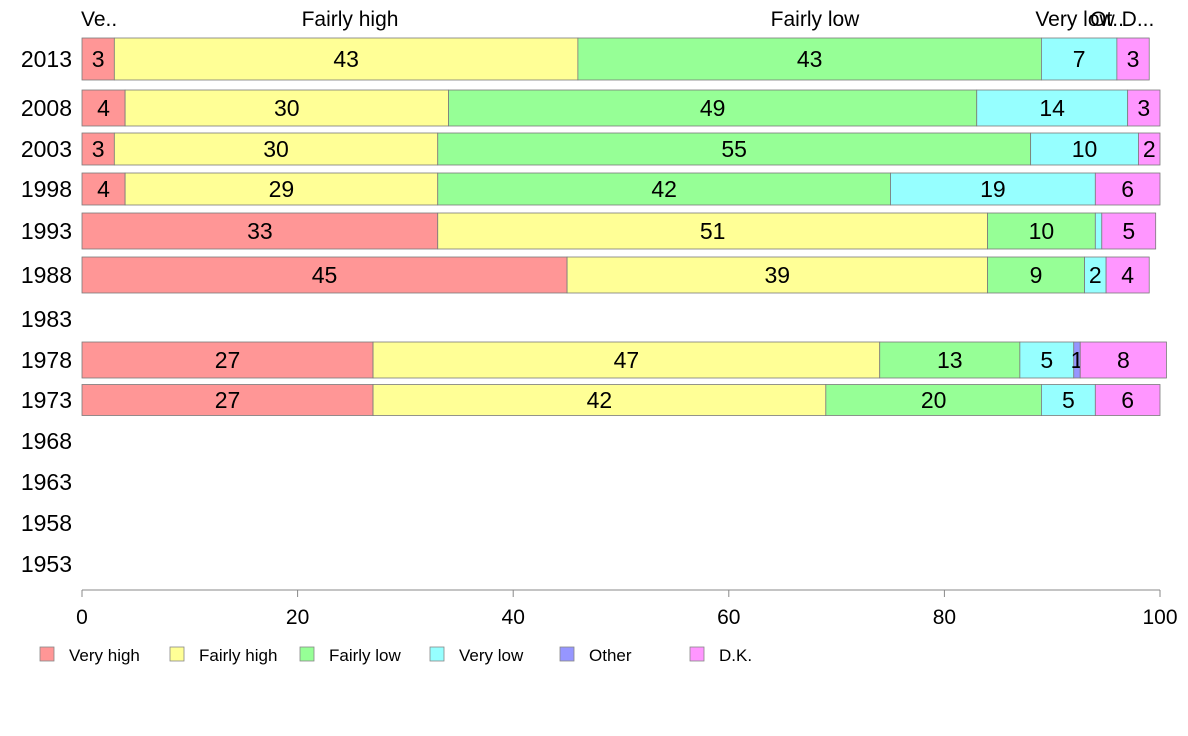  I want to click on value-label: 7, so click(1079, 59).